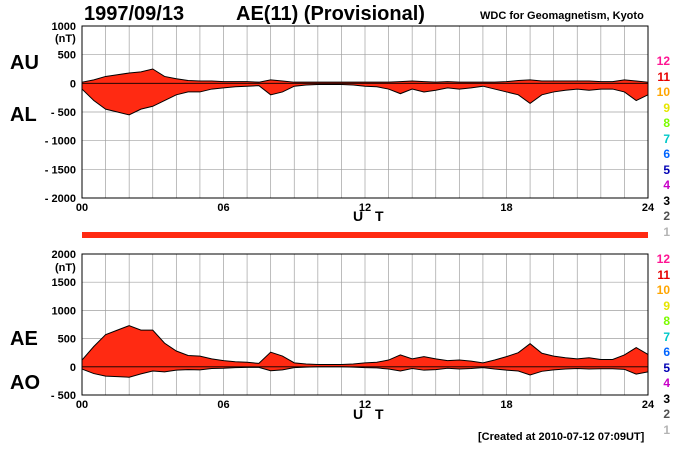 The image size is (700, 450). I want to click on organization-label: WDC for Geomagnetism, Kyoto, so click(562, 16).